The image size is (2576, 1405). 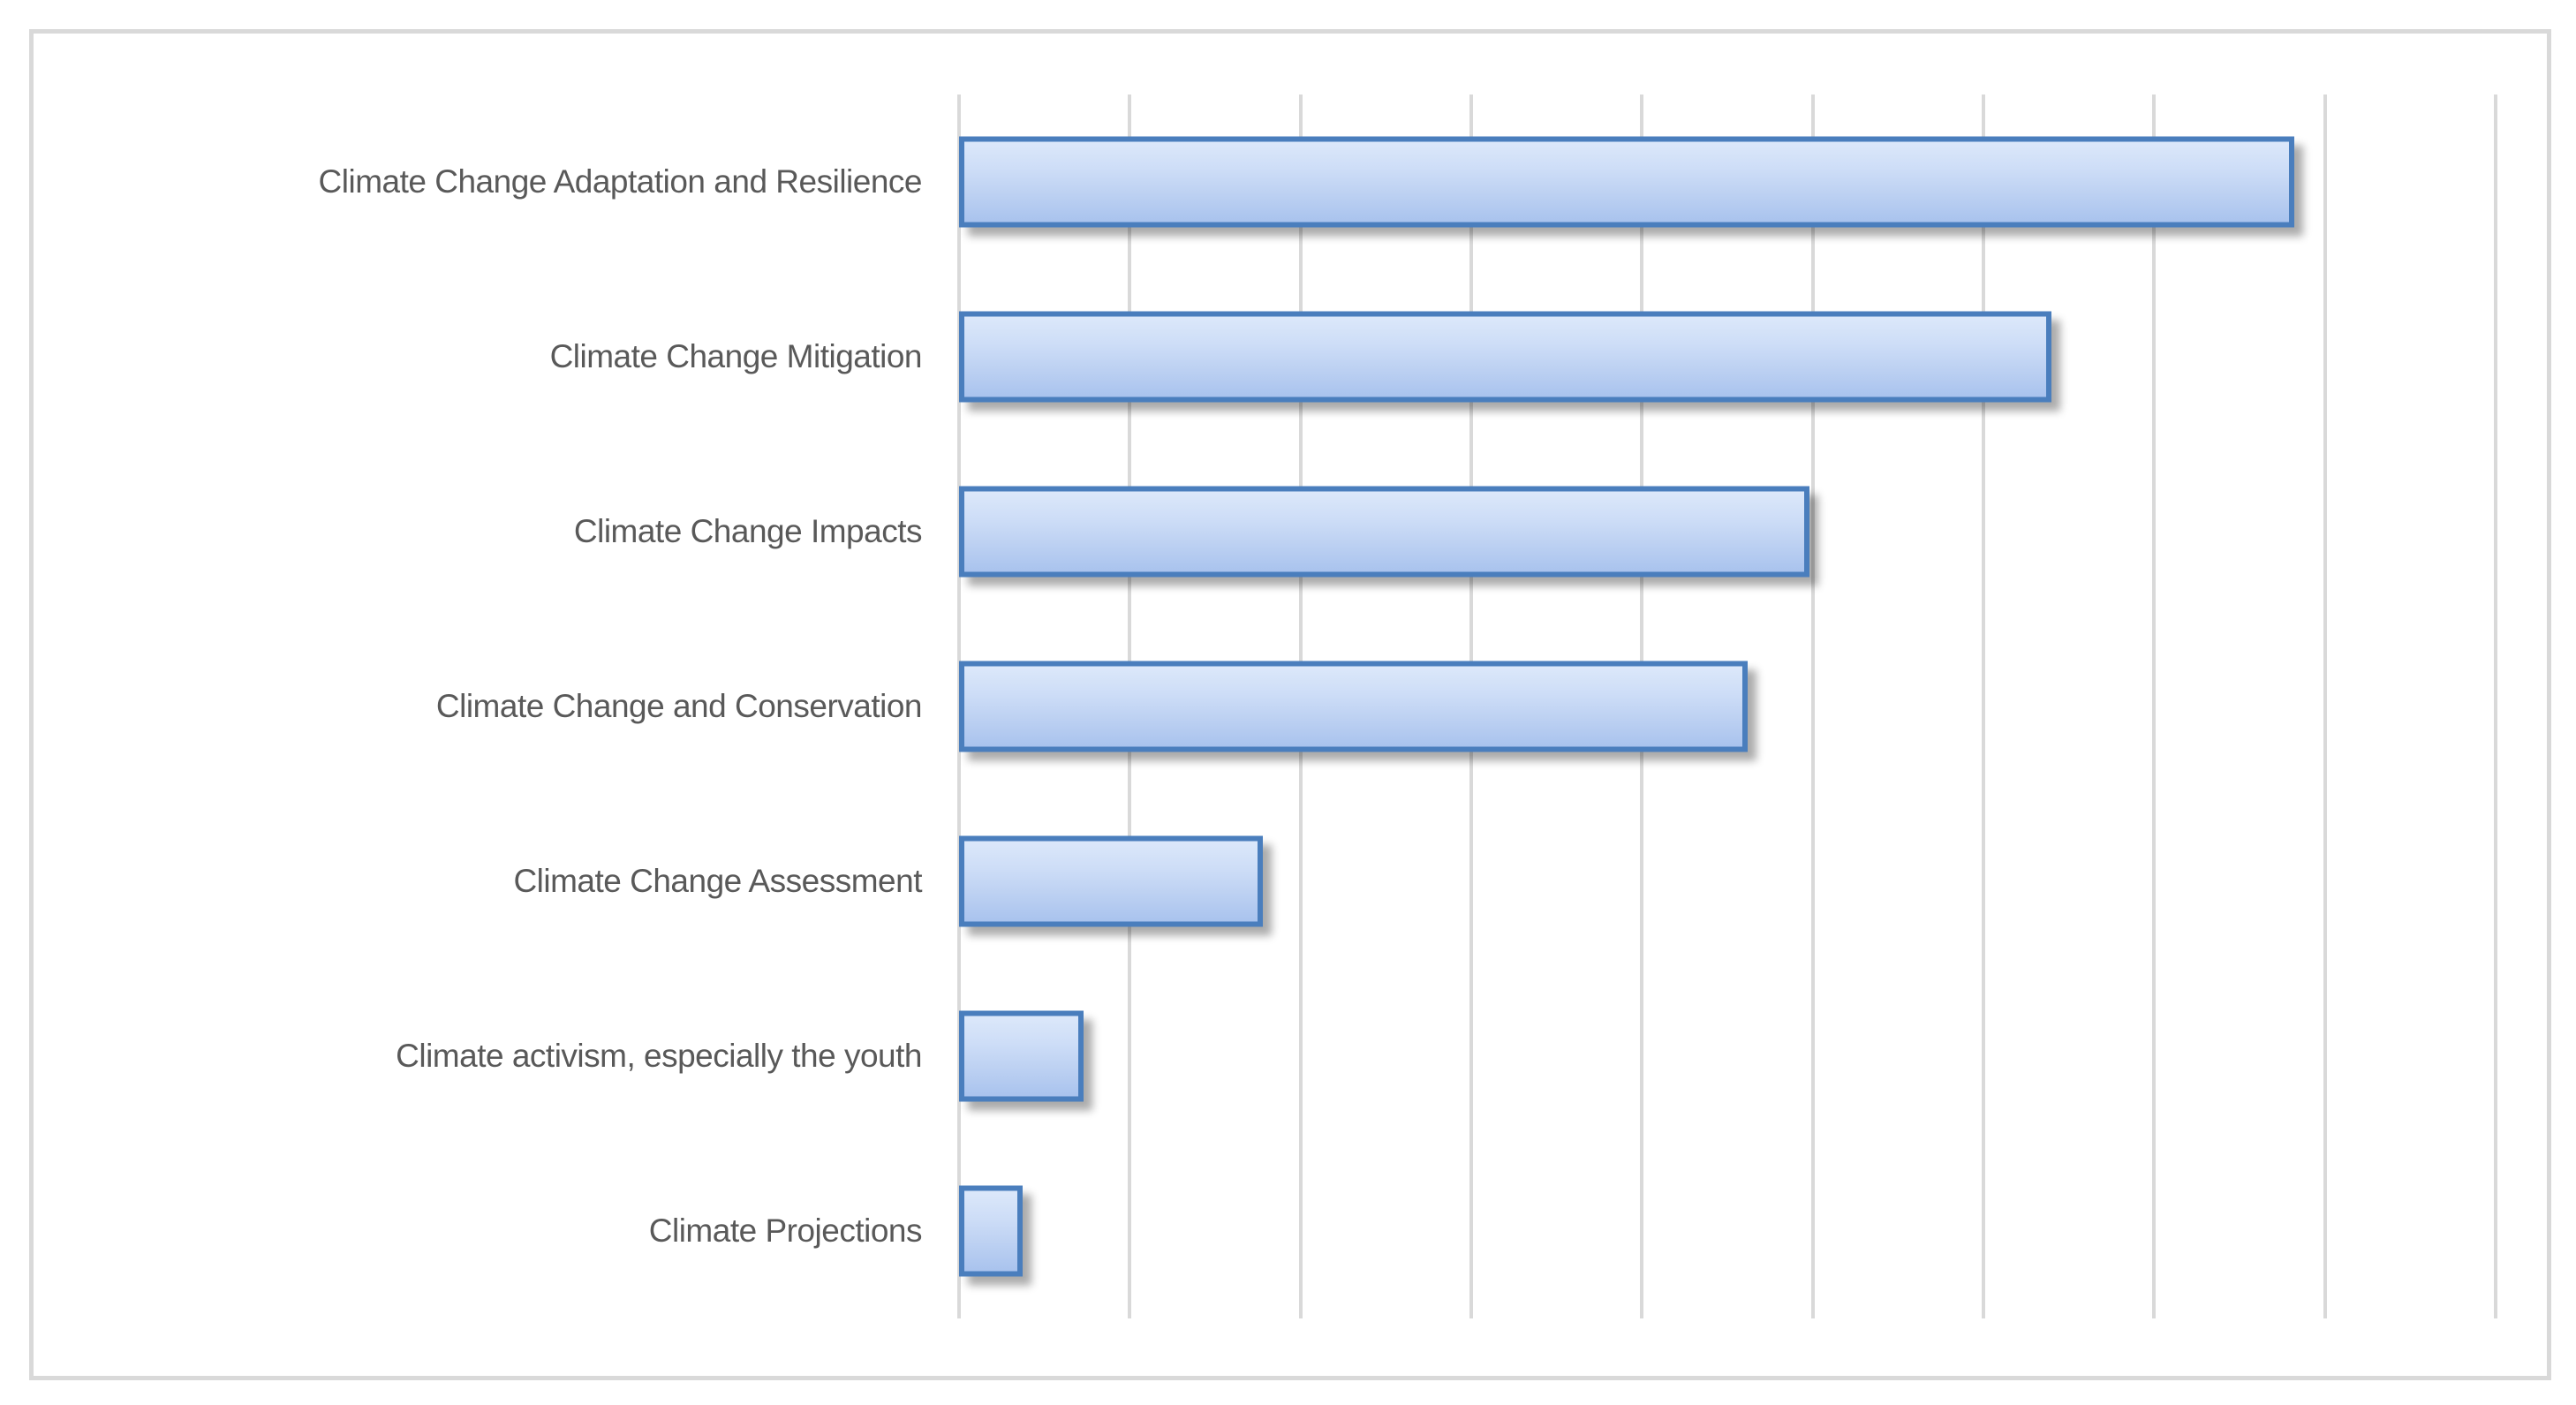 What do you see at coordinates (620, 181) in the screenshot?
I see `category-label: Climate Change Adaptation and Resilience` at bounding box center [620, 181].